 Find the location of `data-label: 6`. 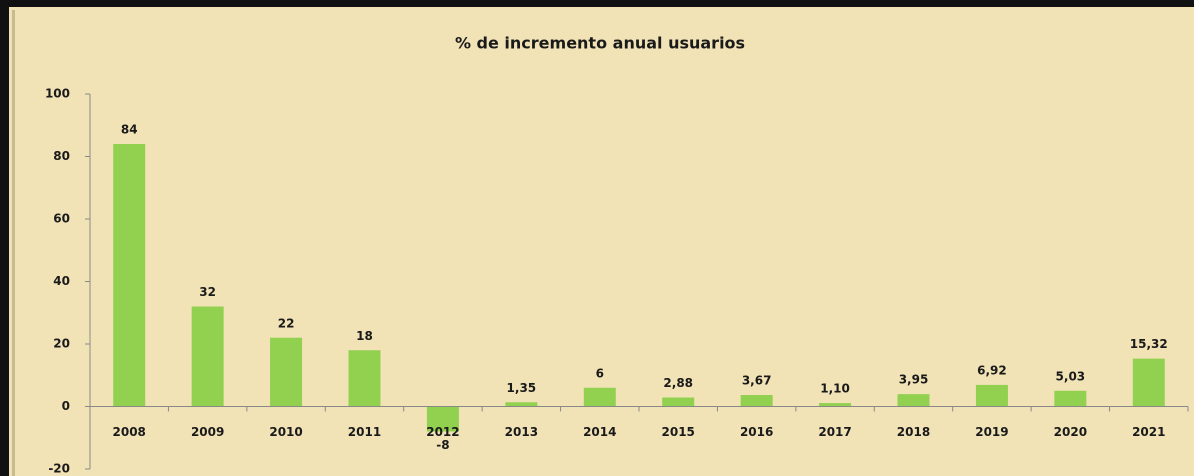

data-label: 6 is located at coordinates (600, 373).